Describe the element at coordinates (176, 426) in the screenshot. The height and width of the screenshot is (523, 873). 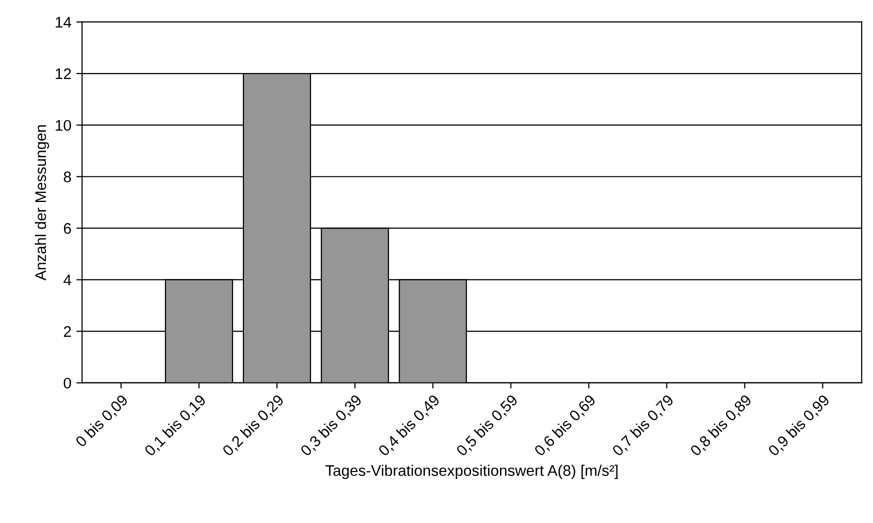
I see `x-tick-label: 0,1 bis 0,19` at that location.